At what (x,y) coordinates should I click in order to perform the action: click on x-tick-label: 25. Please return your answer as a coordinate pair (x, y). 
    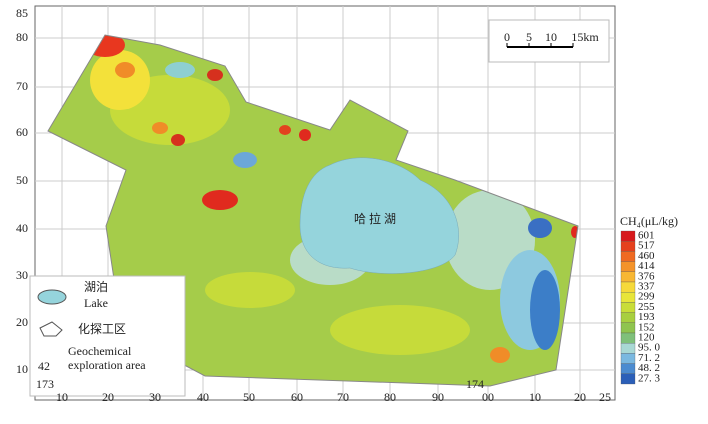
    Looking at the image, I should click on (605, 397).